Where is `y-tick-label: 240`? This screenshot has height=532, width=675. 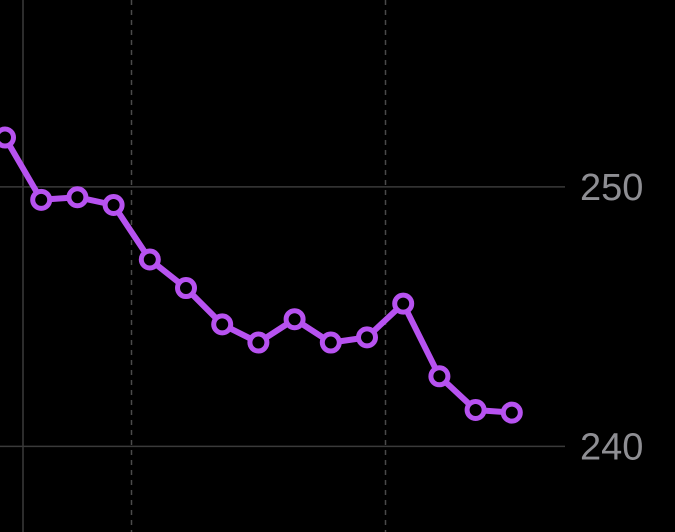
y-tick-label: 240 is located at coordinates (611, 447).